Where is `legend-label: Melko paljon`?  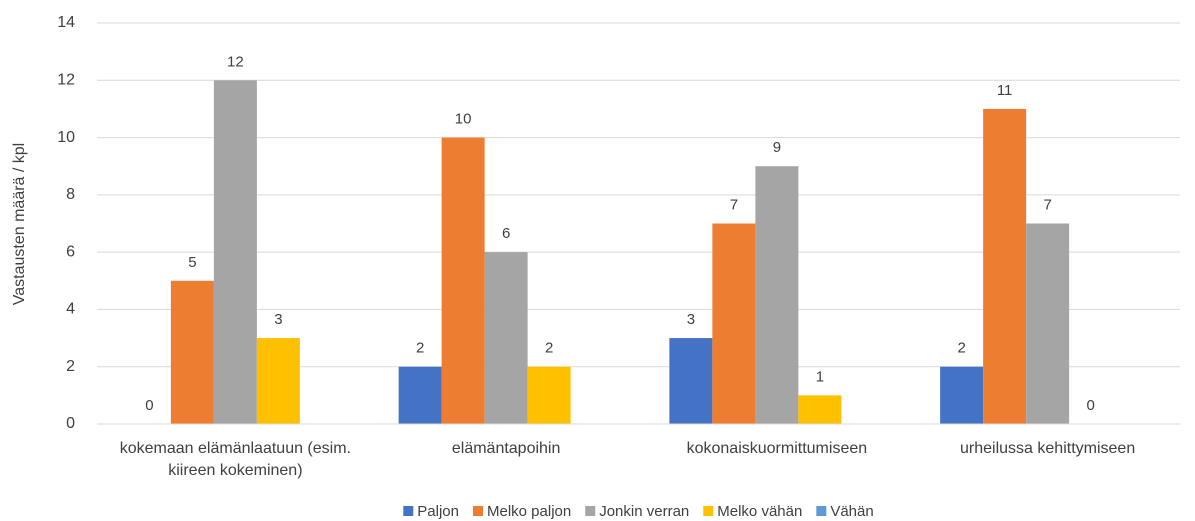
legend-label: Melko paljon is located at coordinates (529, 511).